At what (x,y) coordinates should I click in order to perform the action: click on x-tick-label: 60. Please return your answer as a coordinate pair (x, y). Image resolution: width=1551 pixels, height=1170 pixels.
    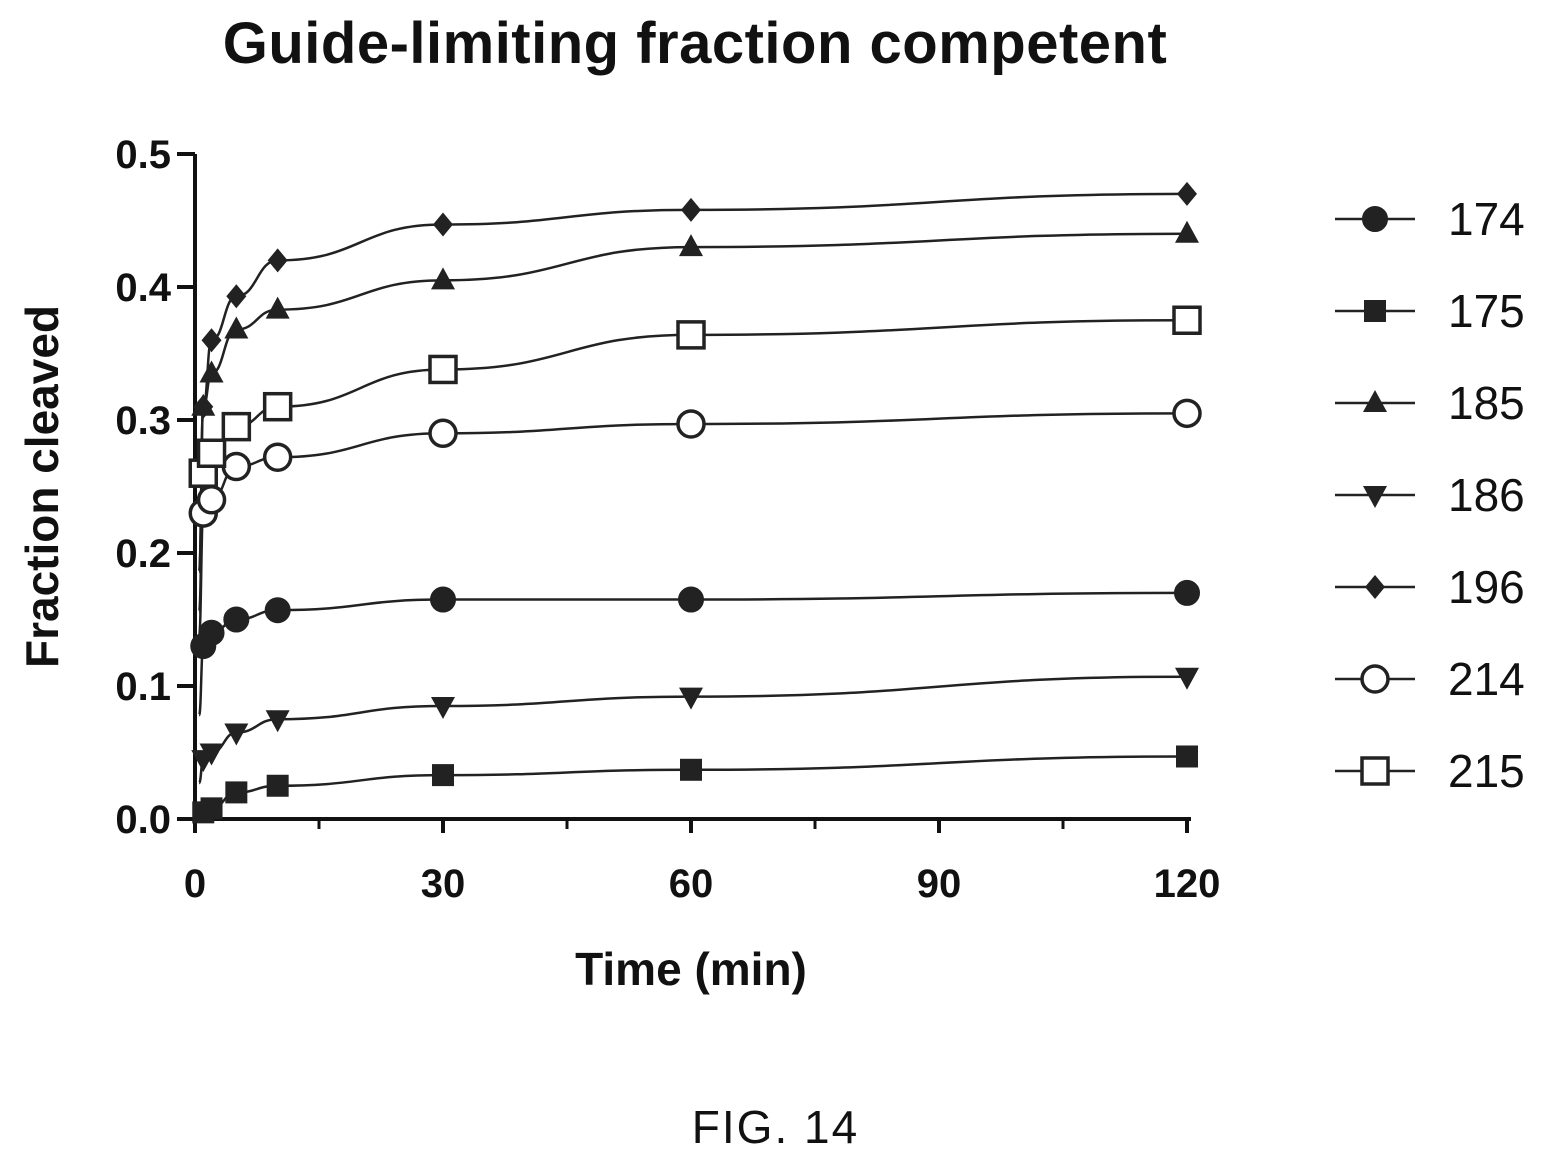
    Looking at the image, I should click on (691, 884).